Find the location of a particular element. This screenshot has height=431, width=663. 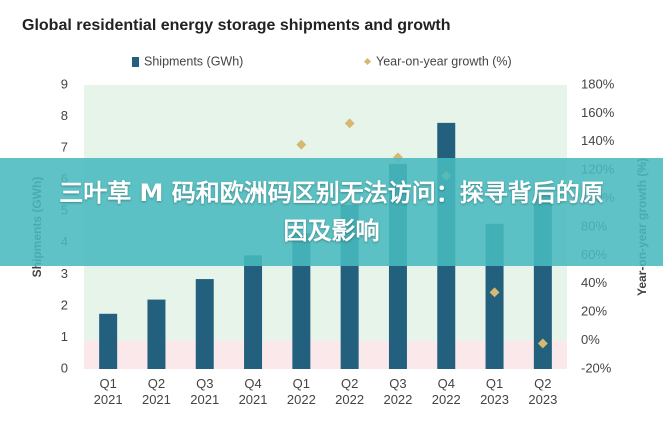

legend-label: Shipments (GWh) is located at coordinates (193, 61).